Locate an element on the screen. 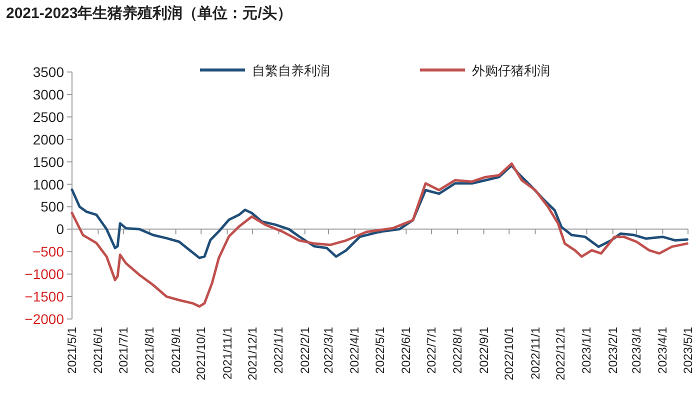 This screenshot has height=399, width=700. x-tick-label: 2022/4/1 is located at coordinates (355, 350).